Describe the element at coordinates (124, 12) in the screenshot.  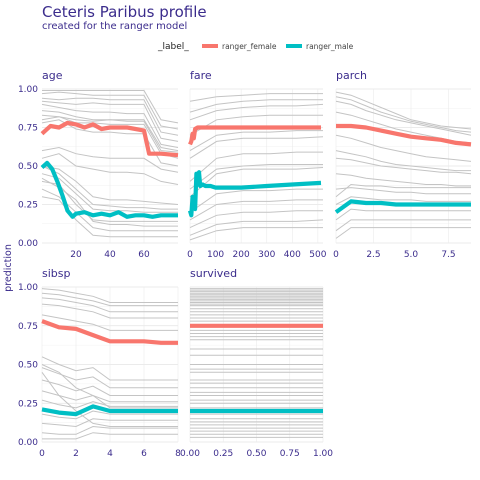
I see `chart-title: Ceteris Paribus profile` at that location.